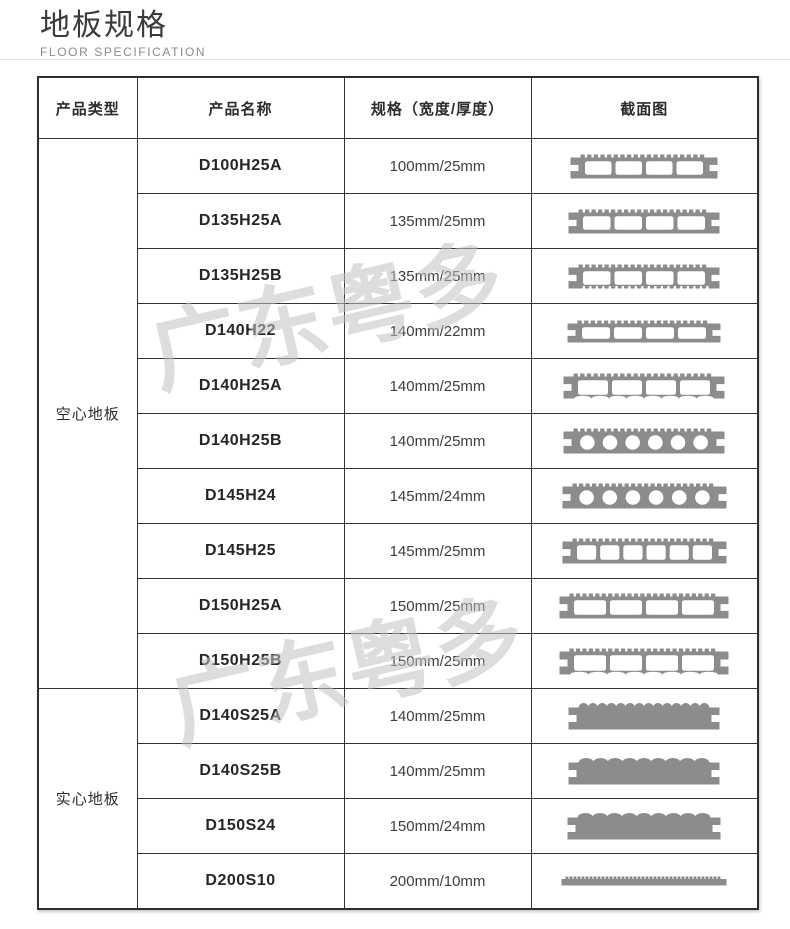 This screenshot has width=790, height=929. What do you see at coordinates (240, 386) in the screenshot?
I see `product-name-cell: D140H25A` at bounding box center [240, 386].